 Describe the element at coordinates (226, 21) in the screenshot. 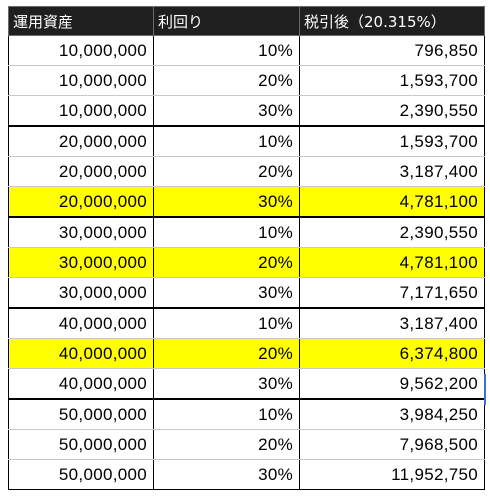

I see `header-rate: 利回り` at that location.